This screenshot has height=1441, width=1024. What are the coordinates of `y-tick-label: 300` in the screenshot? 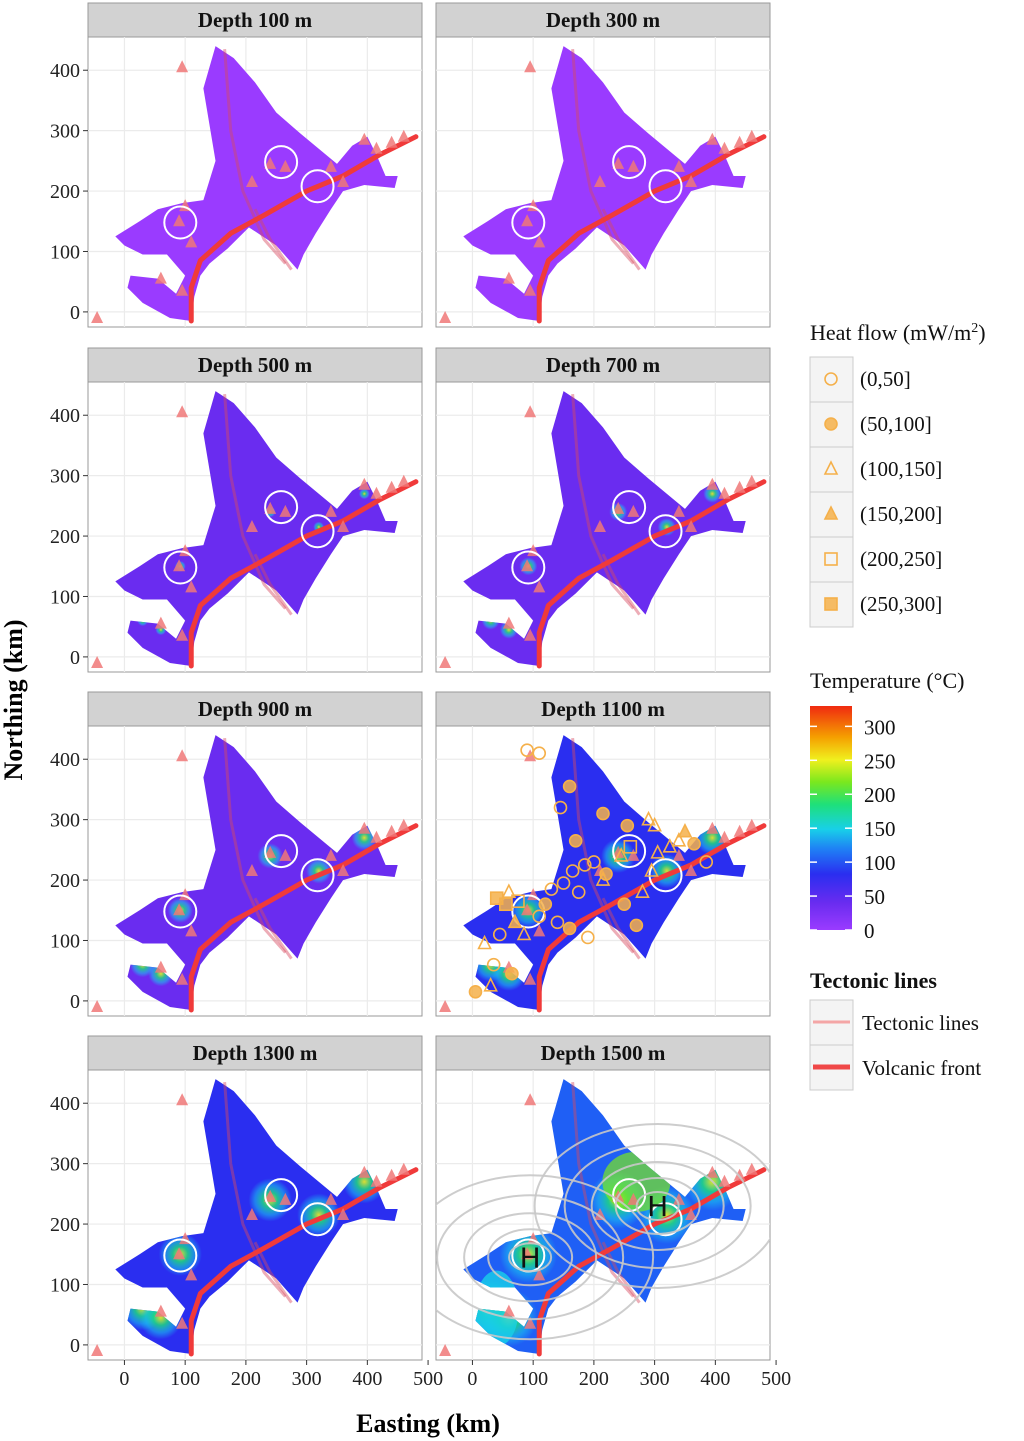 It's located at (65, 477).